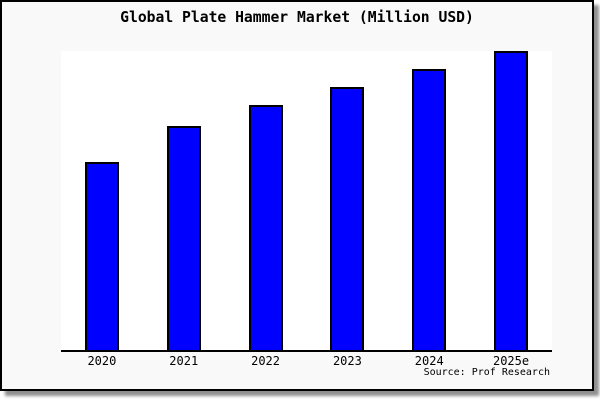 The width and height of the screenshot is (600, 400). I want to click on x-tick-label-2021: 2021, so click(184, 361).